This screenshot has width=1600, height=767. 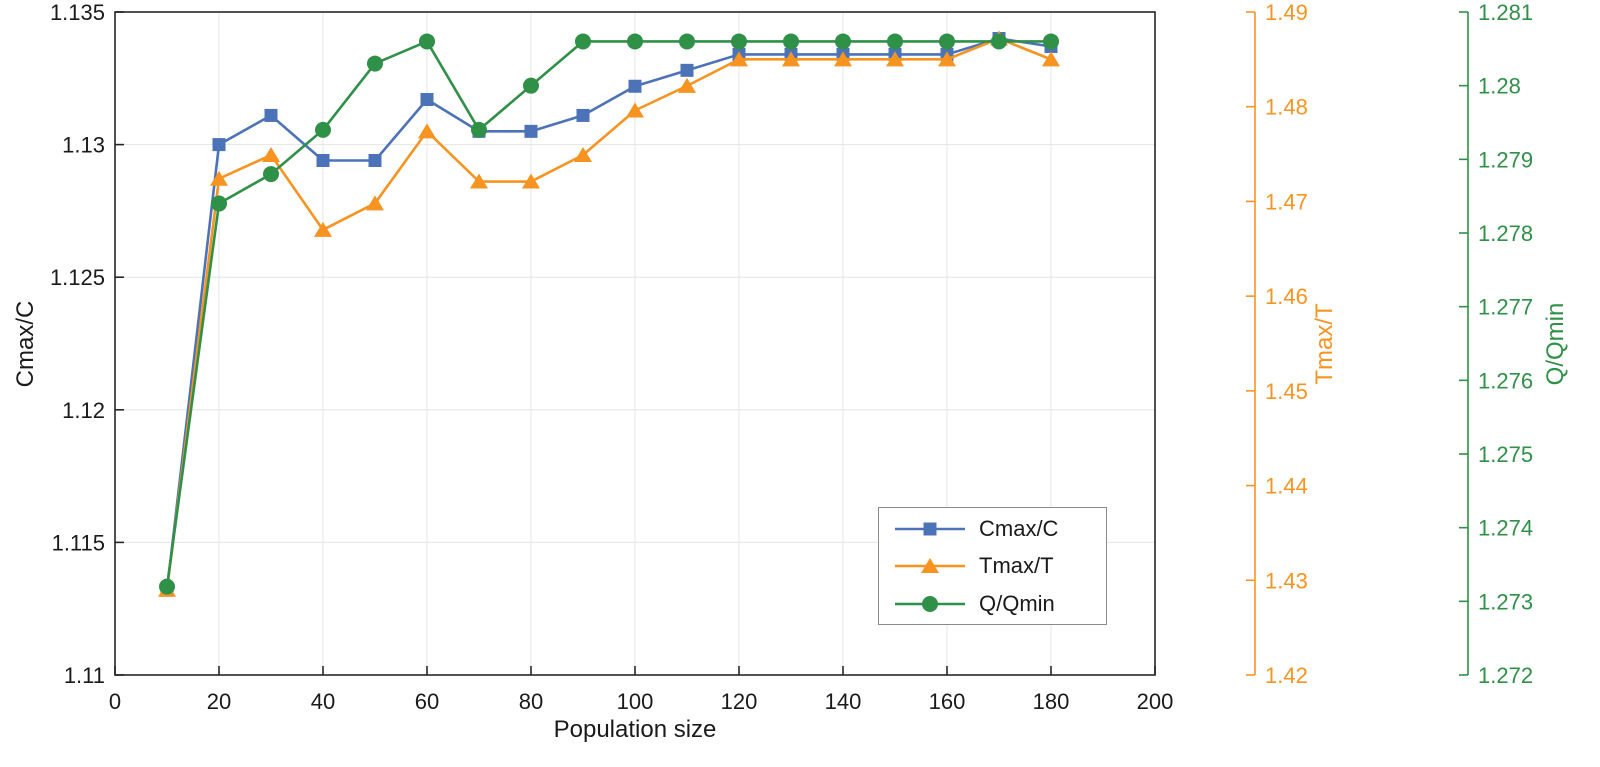 I want to click on x-axis-ticks: 0 20 40 60 80 100 120 140 160 180 200, so click(x=641, y=690).